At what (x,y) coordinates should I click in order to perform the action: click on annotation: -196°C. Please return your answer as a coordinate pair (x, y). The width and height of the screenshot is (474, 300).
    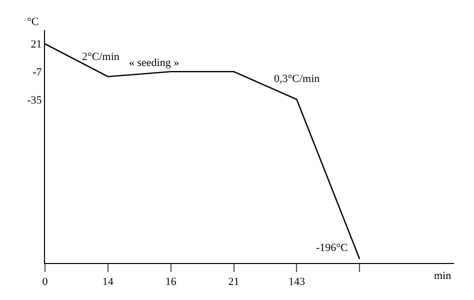
    Looking at the image, I should click on (332, 248).